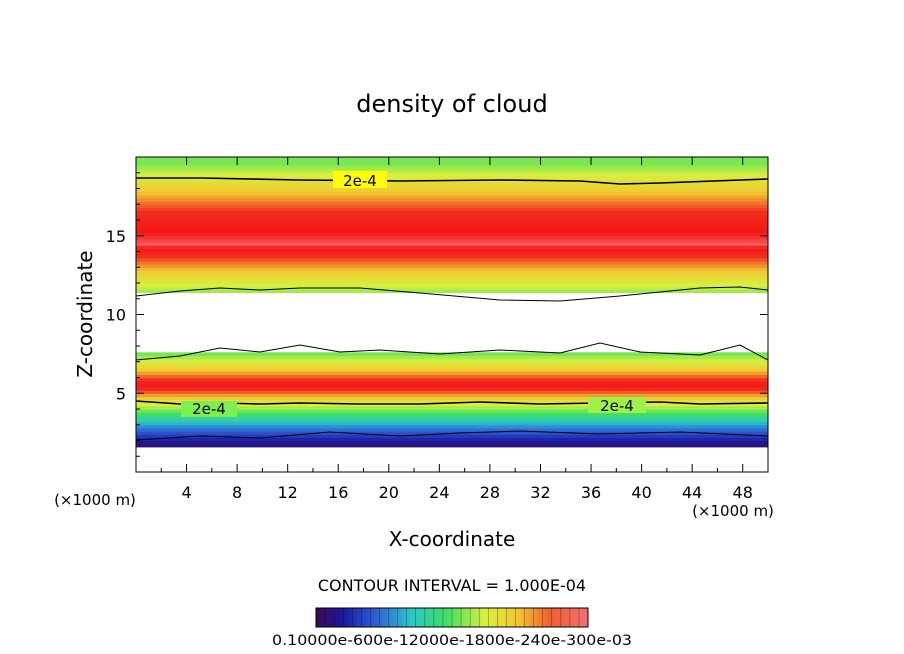  I want to click on clear-band-edge-top, so click(452, 294).